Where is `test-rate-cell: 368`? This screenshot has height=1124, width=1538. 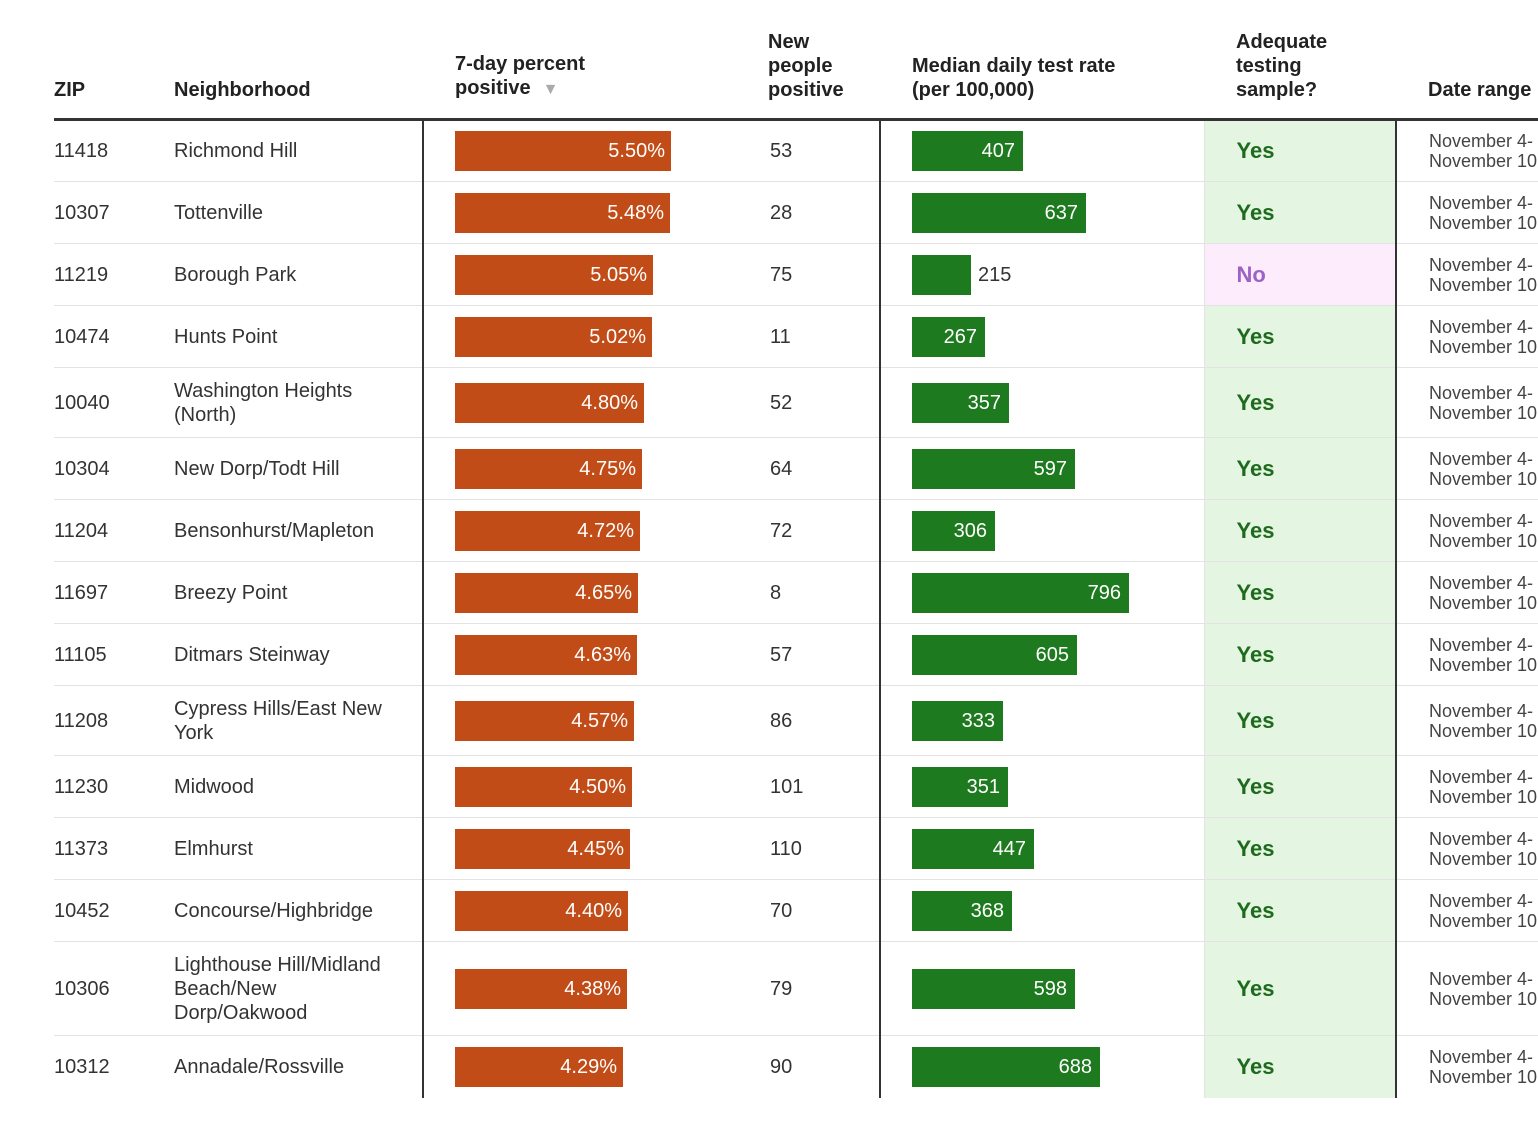
test-rate-cell: 368 is located at coordinates (1041, 910).